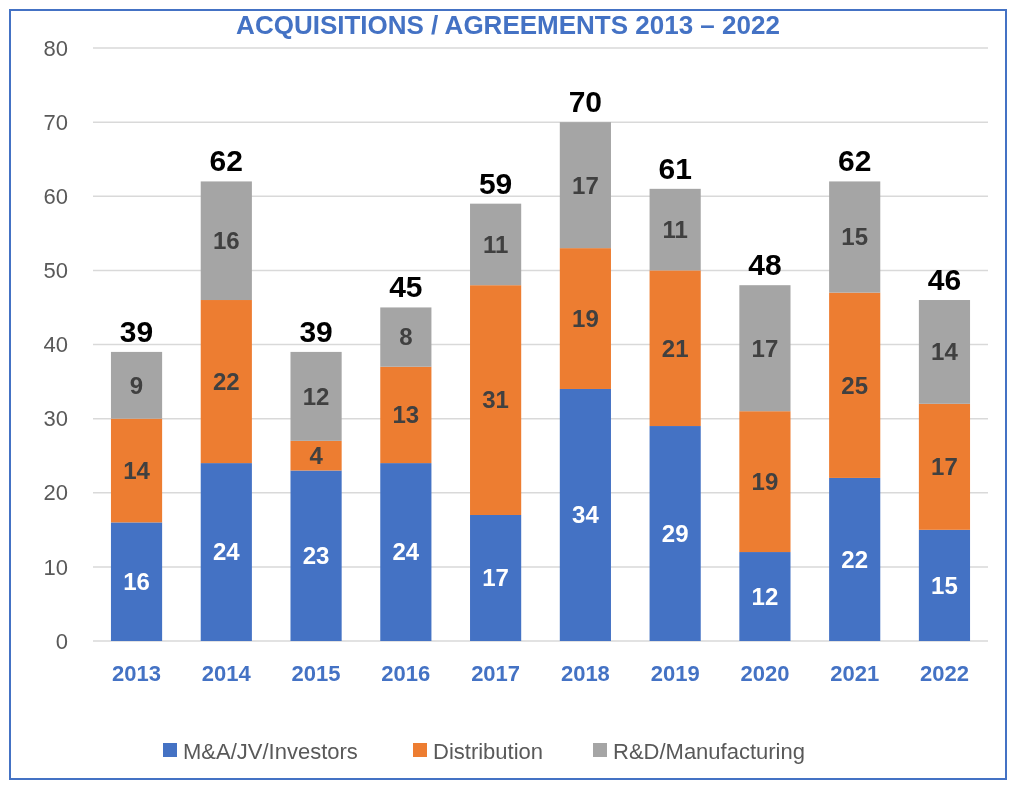 The height and width of the screenshot is (789, 1017). What do you see at coordinates (585, 673) in the screenshot?
I see `x-tick-label: 2018` at bounding box center [585, 673].